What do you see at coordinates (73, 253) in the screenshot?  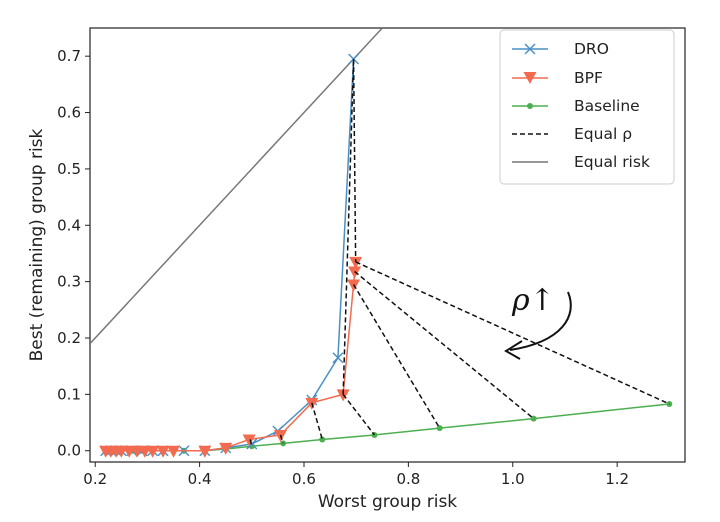 I see `y-axis: 0.0 0.1 0.2 0.3 0.4 0.5 0.6 0.7` at bounding box center [73, 253].